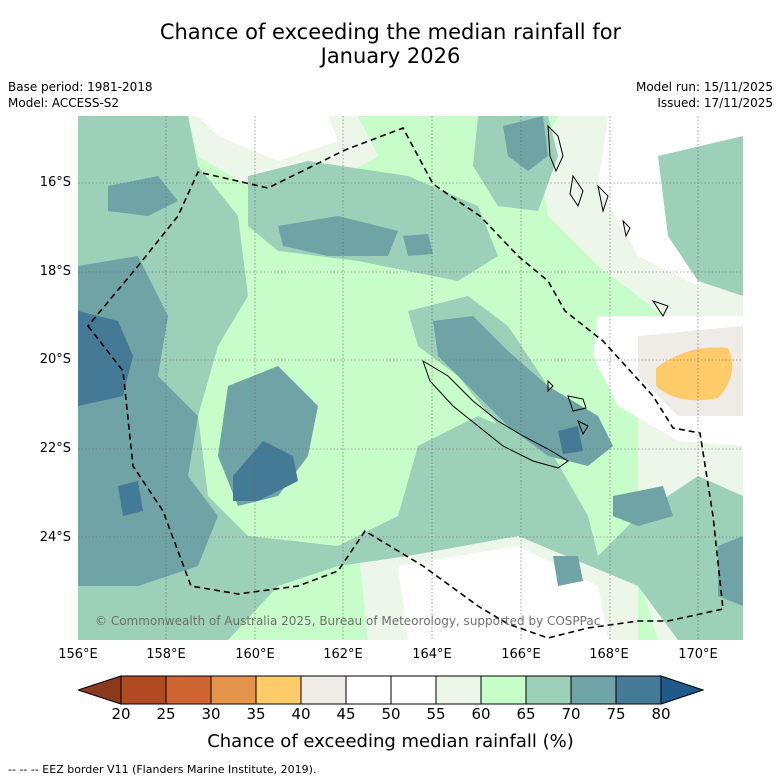  What do you see at coordinates (268, 138) in the screenshot?
I see `contour-50-north` at bounding box center [268, 138].